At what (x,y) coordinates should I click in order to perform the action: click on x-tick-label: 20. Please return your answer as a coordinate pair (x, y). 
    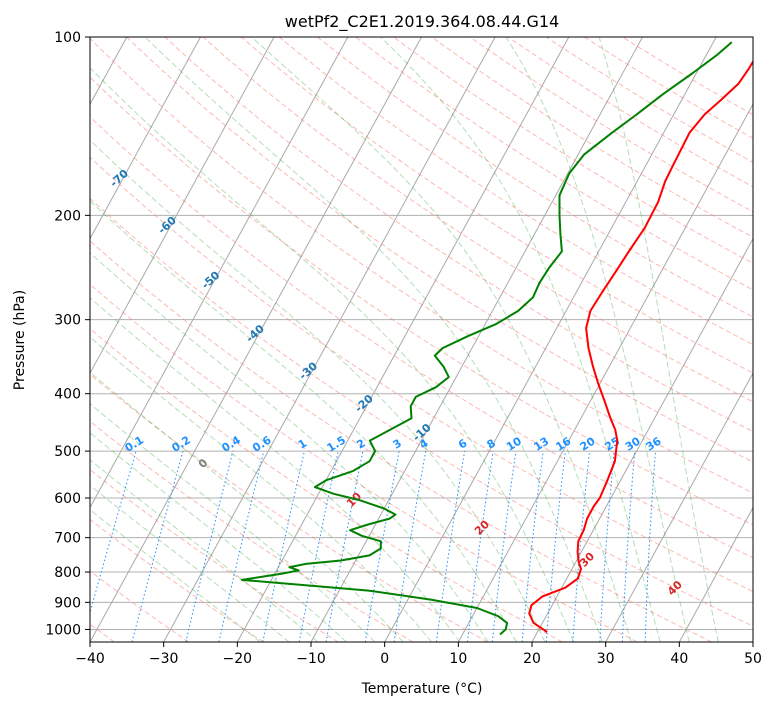
    Looking at the image, I should click on (532, 659).